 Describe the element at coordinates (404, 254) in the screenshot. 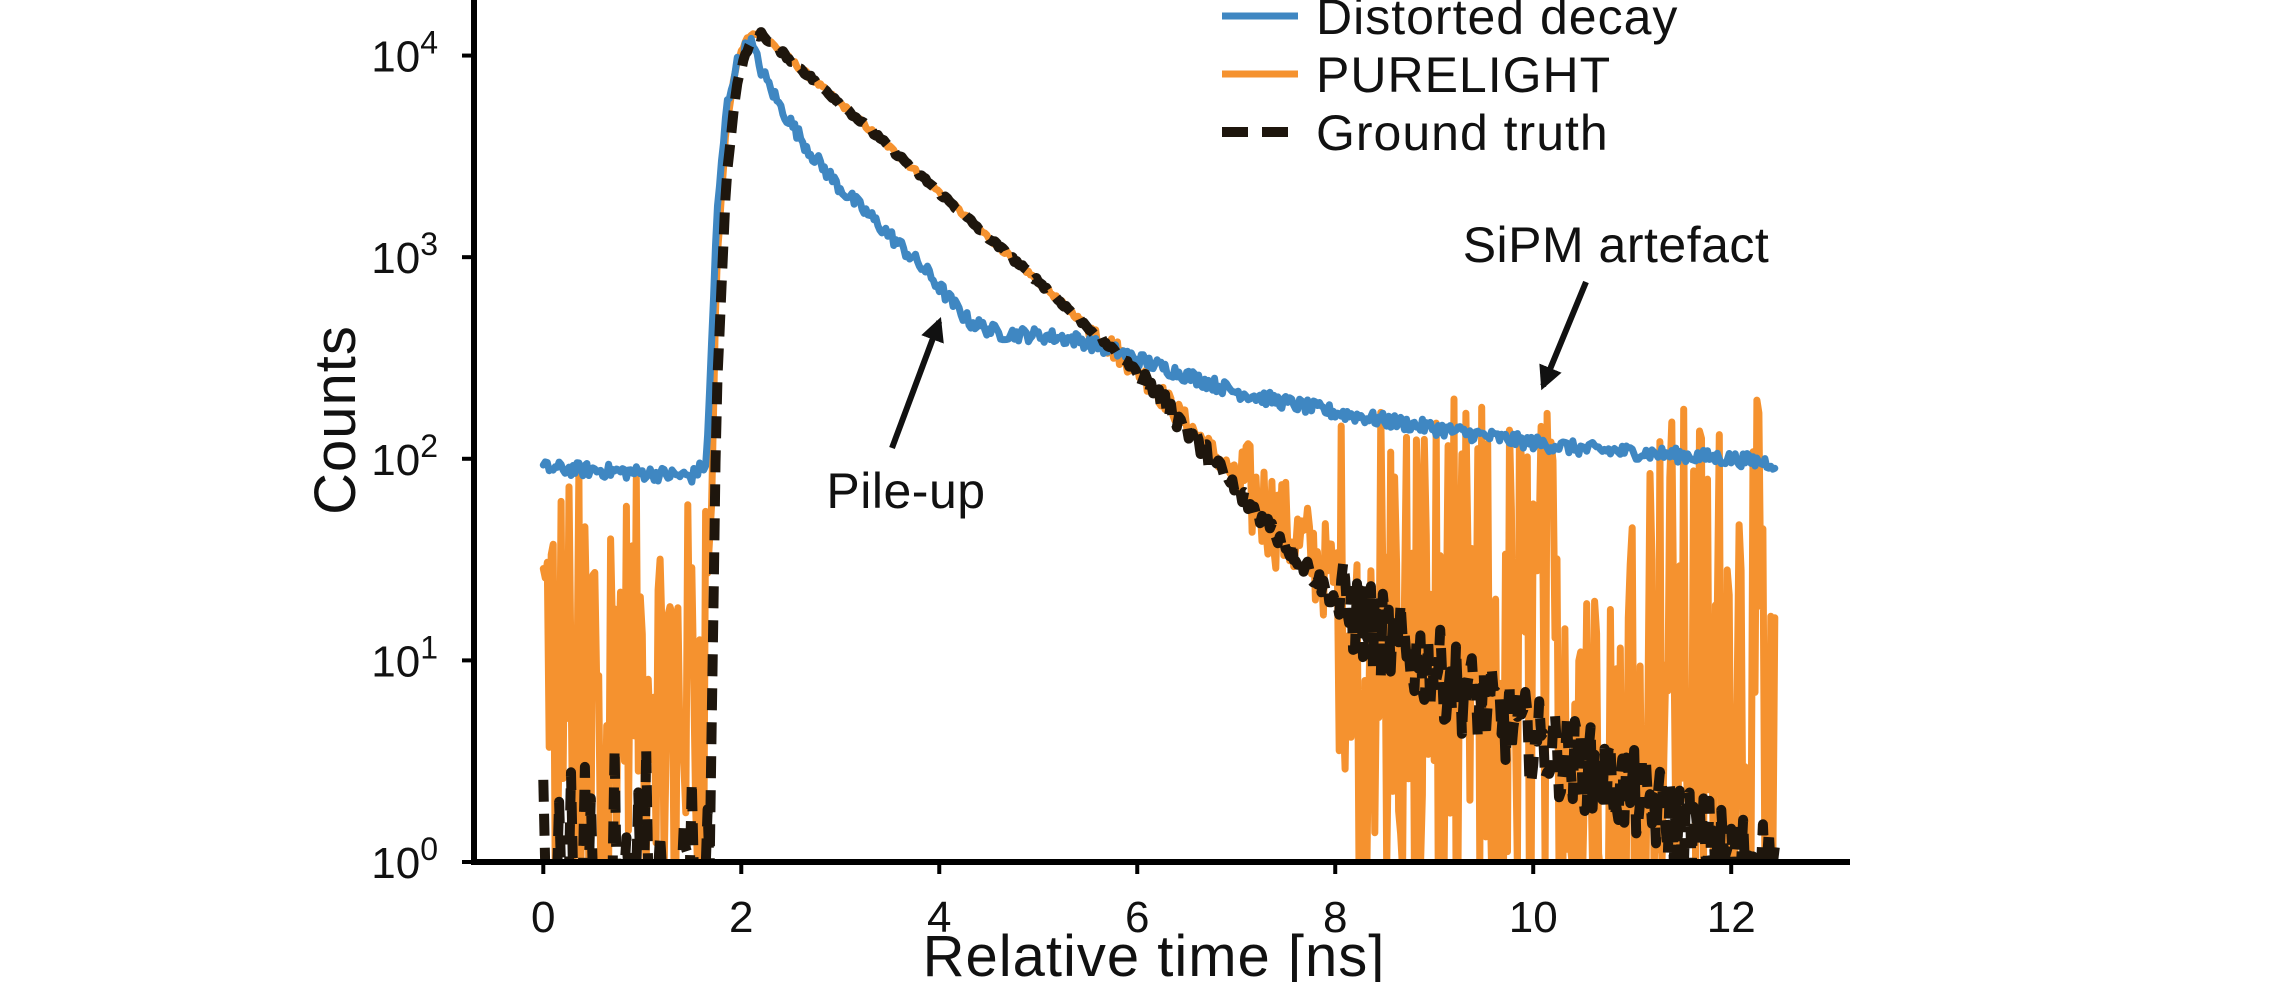

I see `y-tick-label: 10³` at that location.